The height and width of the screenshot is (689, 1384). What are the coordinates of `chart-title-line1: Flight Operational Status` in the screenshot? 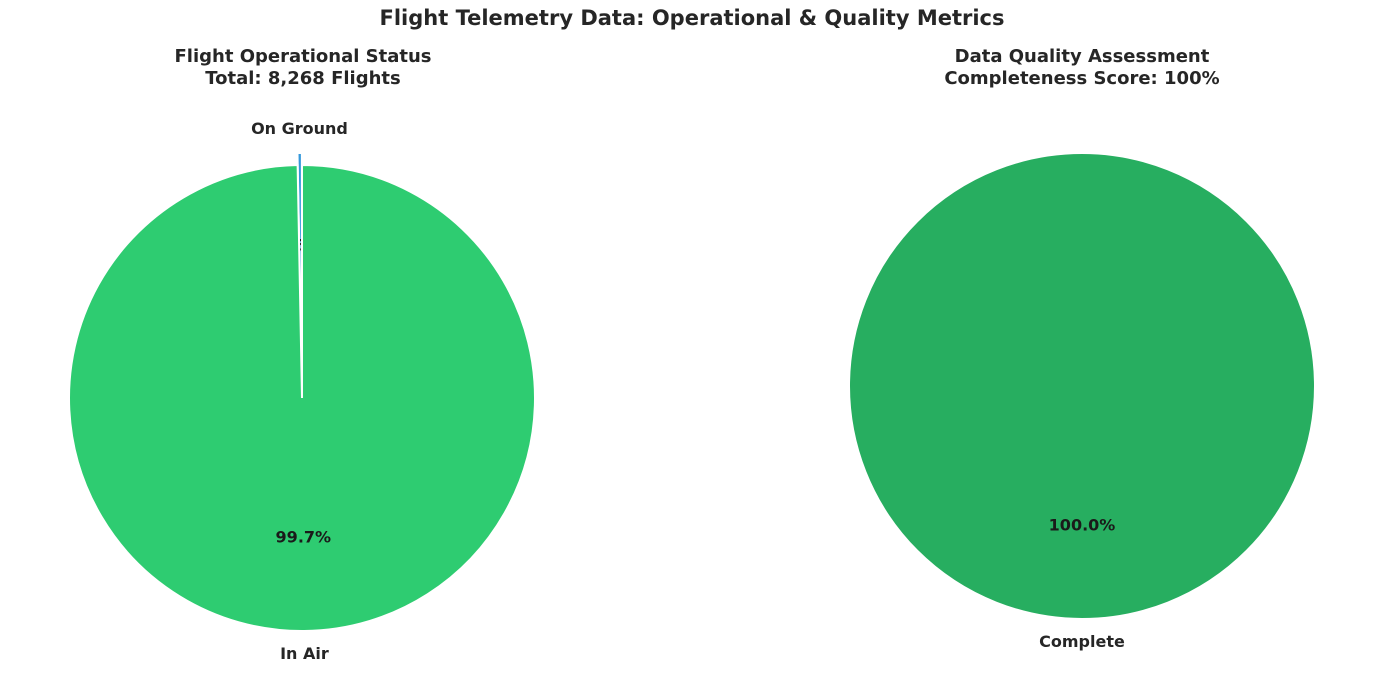 It's located at (303, 56).